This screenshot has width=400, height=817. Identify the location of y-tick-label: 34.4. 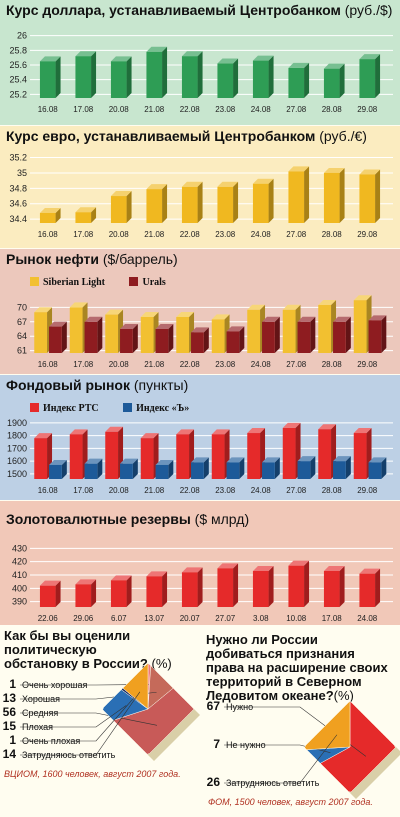
(18, 219).